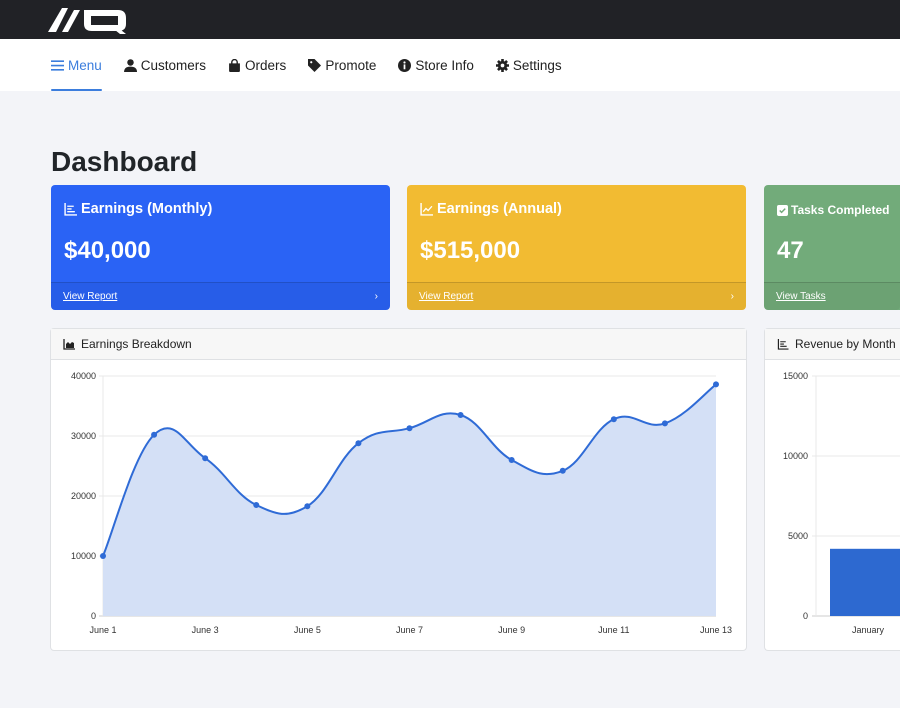  I want to click on card-title: Earnings Breakdown, so click(136, 344).